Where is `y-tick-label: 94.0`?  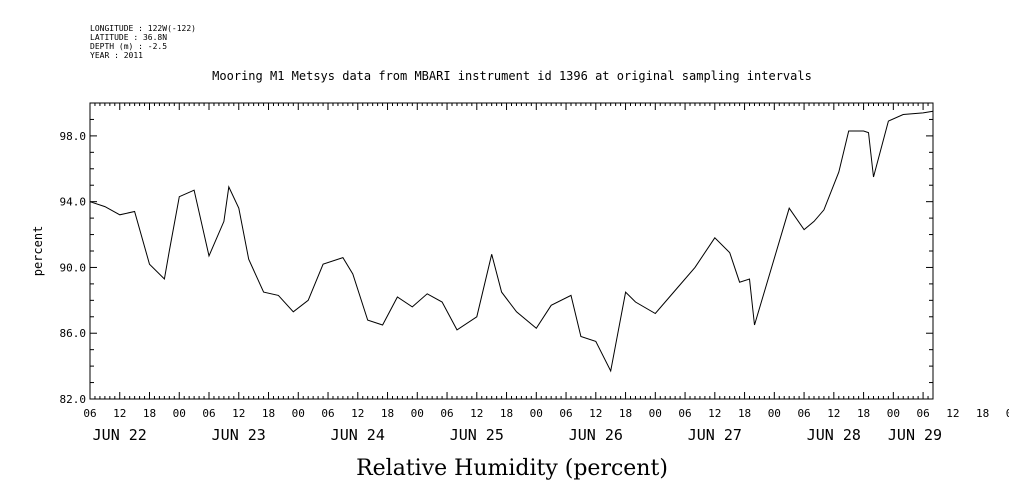 y-tick-label: 94.0 is located at coordinates (73, 202).